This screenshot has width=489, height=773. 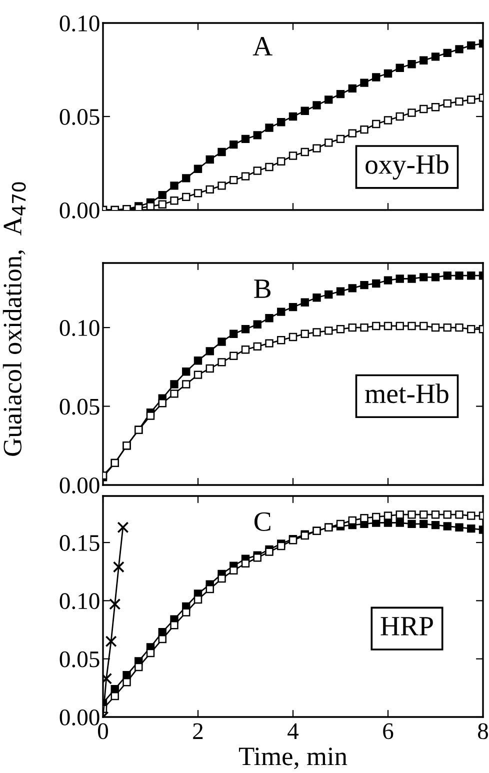 I want to click on x-tick-label: 8, so click(x=483, y=731).